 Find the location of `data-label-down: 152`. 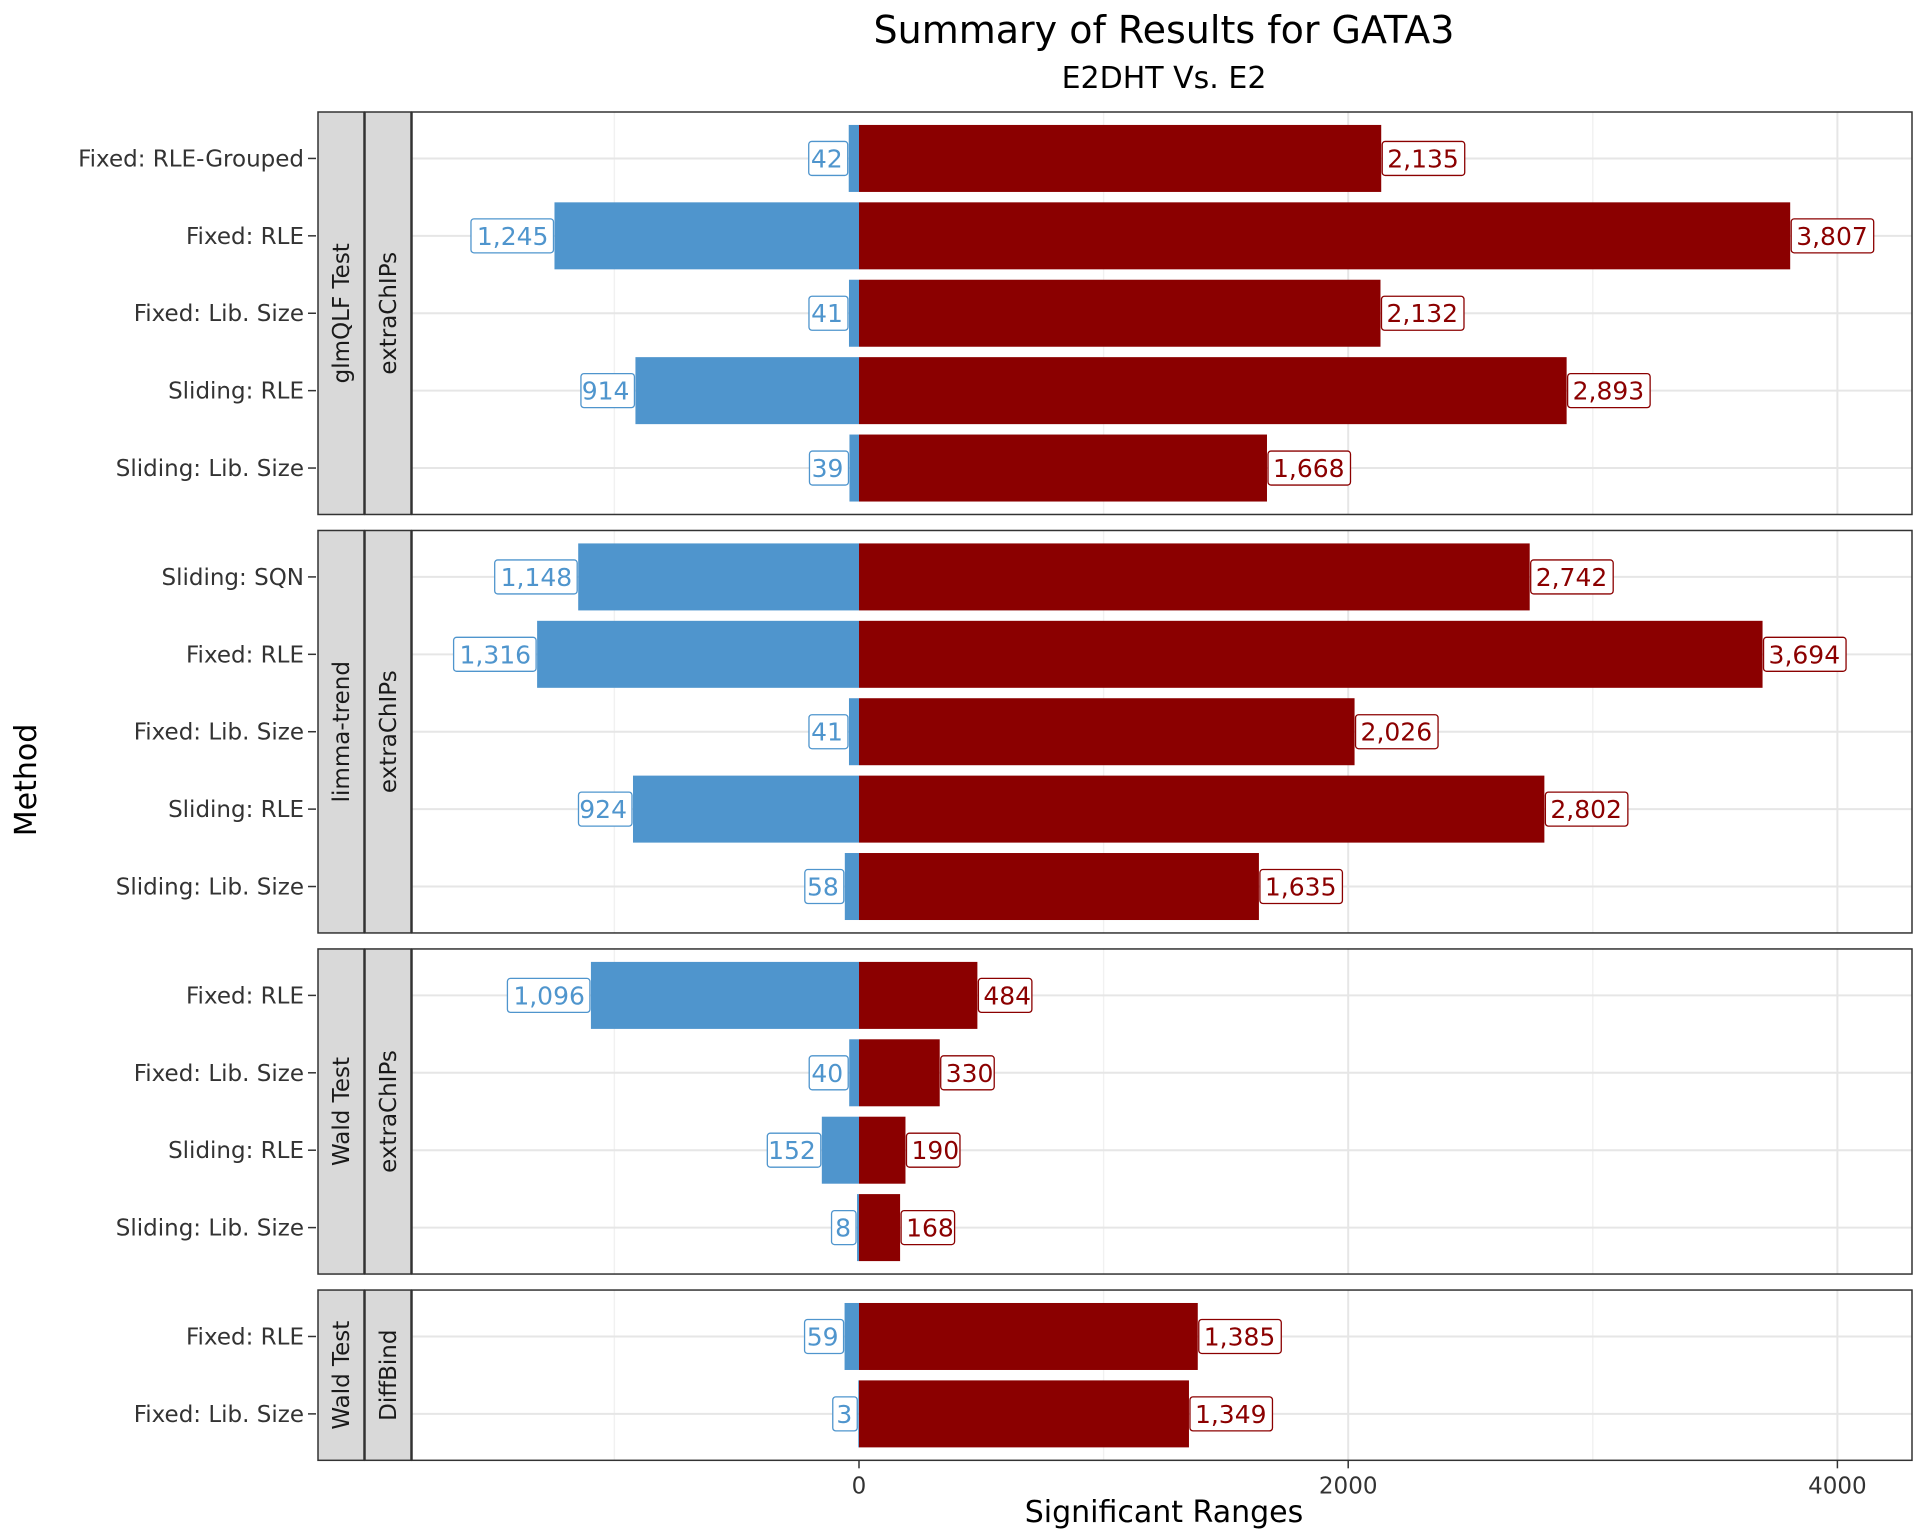

data-label-down: 152 is located at coordinates (792, 1150).